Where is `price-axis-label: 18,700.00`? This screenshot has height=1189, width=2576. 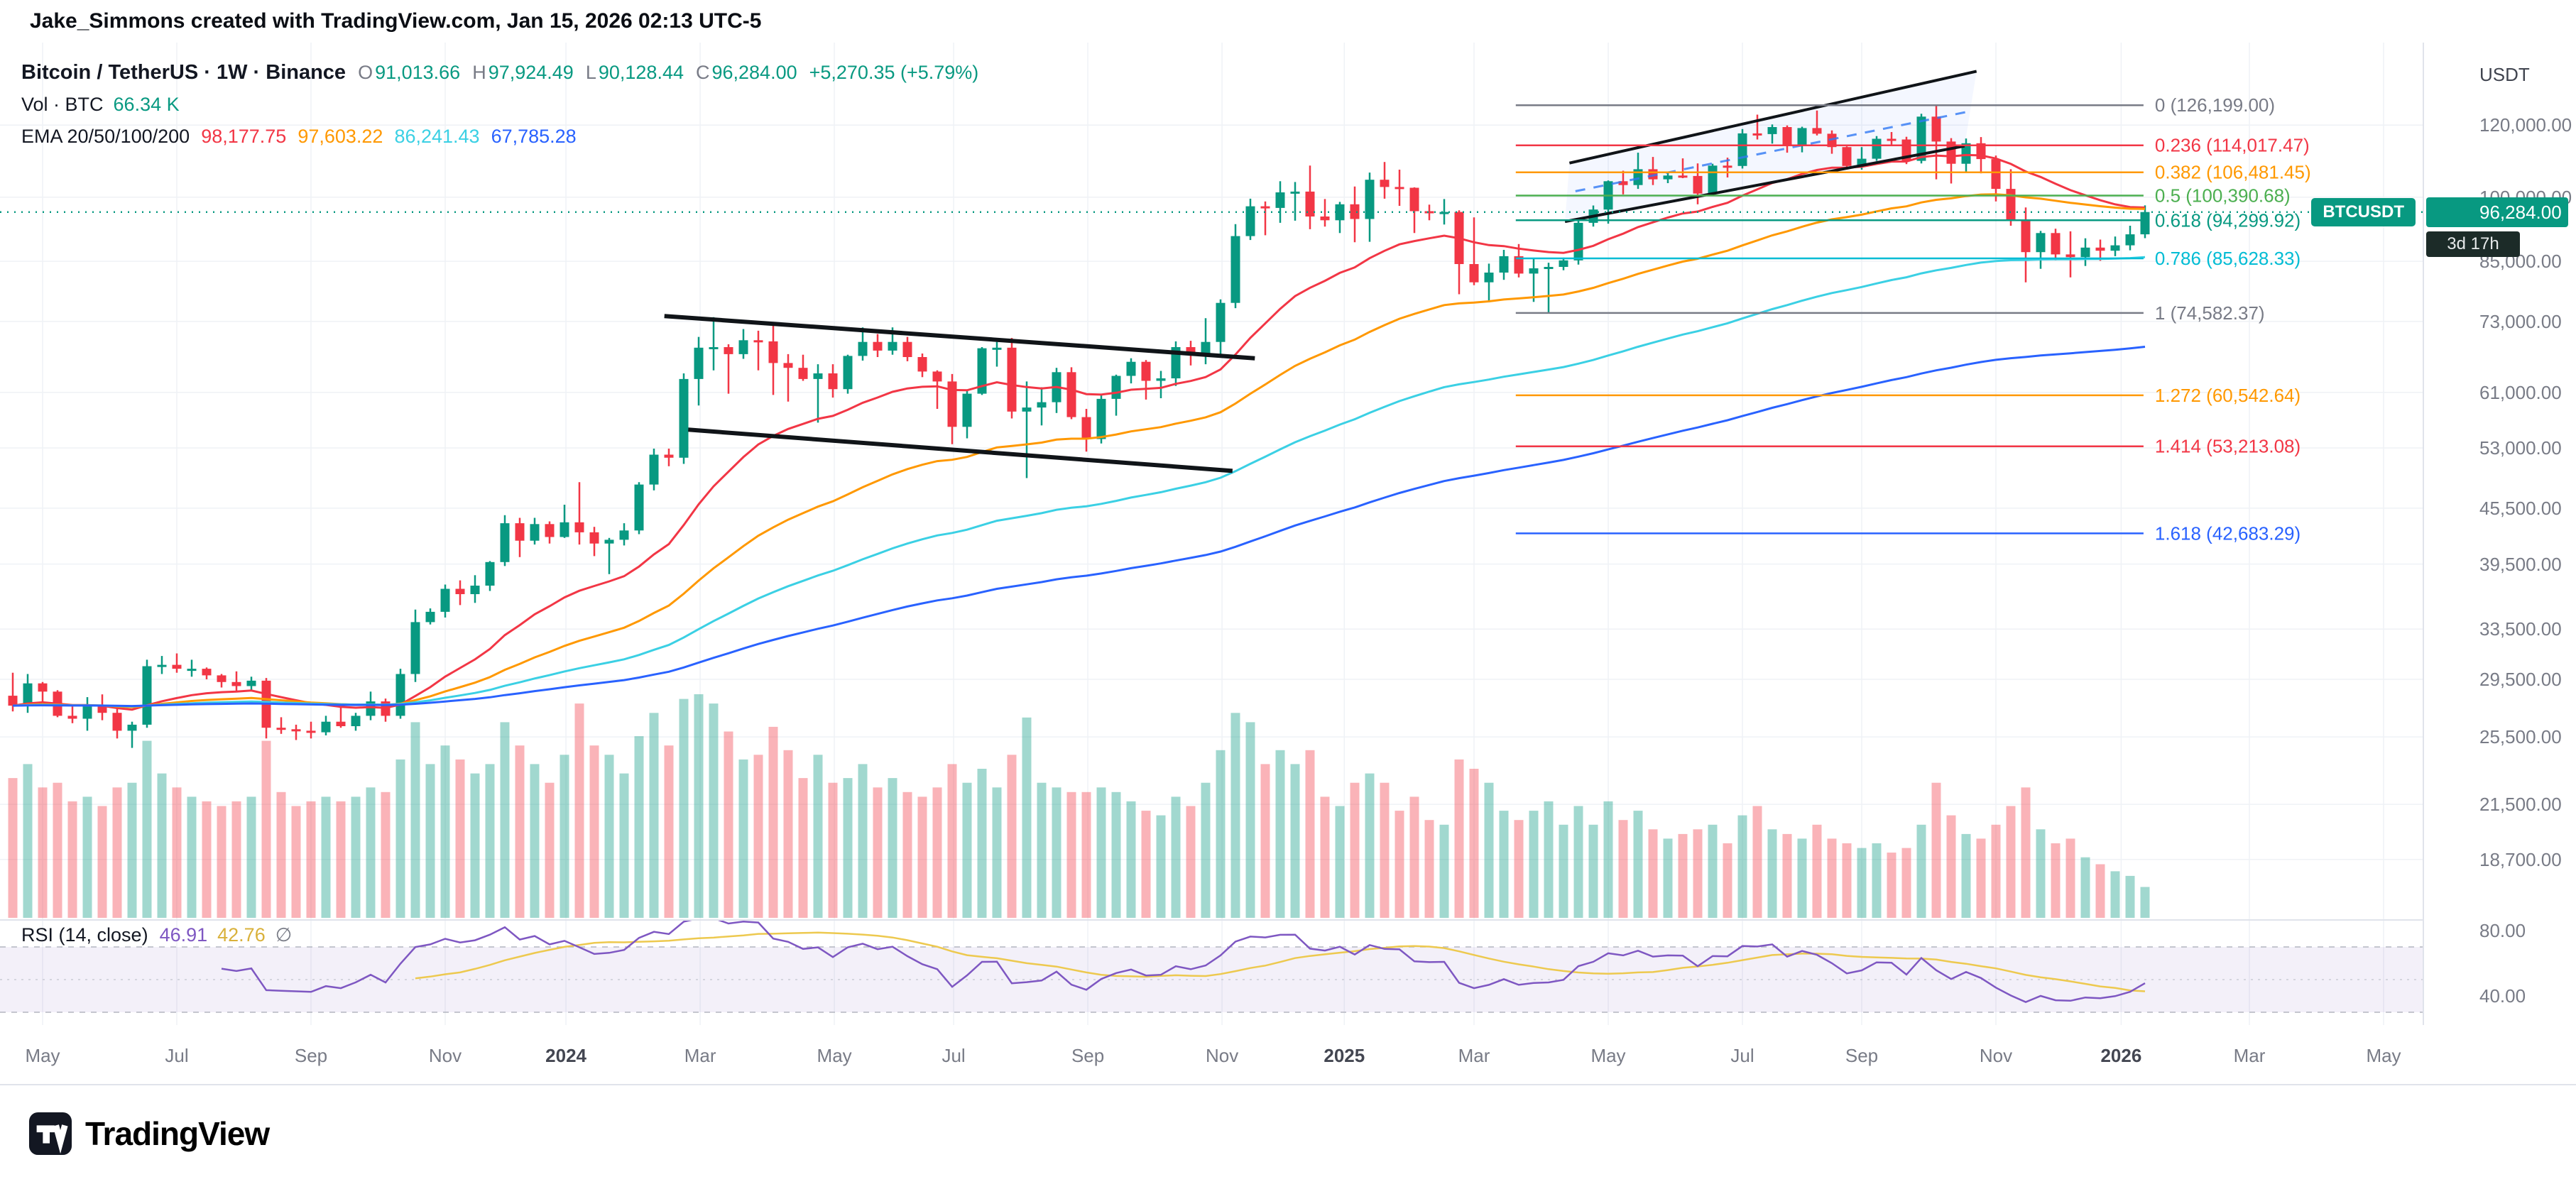 price-axis-label: 18,700.00 is located at coordinates (2520, 859).